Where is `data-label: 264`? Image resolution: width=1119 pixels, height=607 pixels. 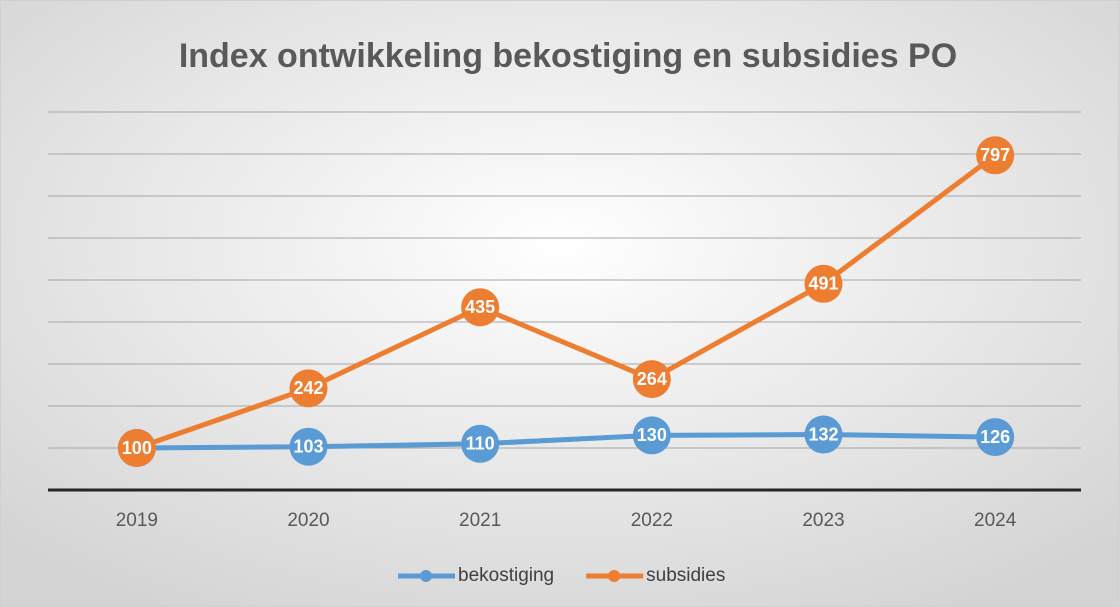 data-label: 264 is located at coordinates (652, 379).